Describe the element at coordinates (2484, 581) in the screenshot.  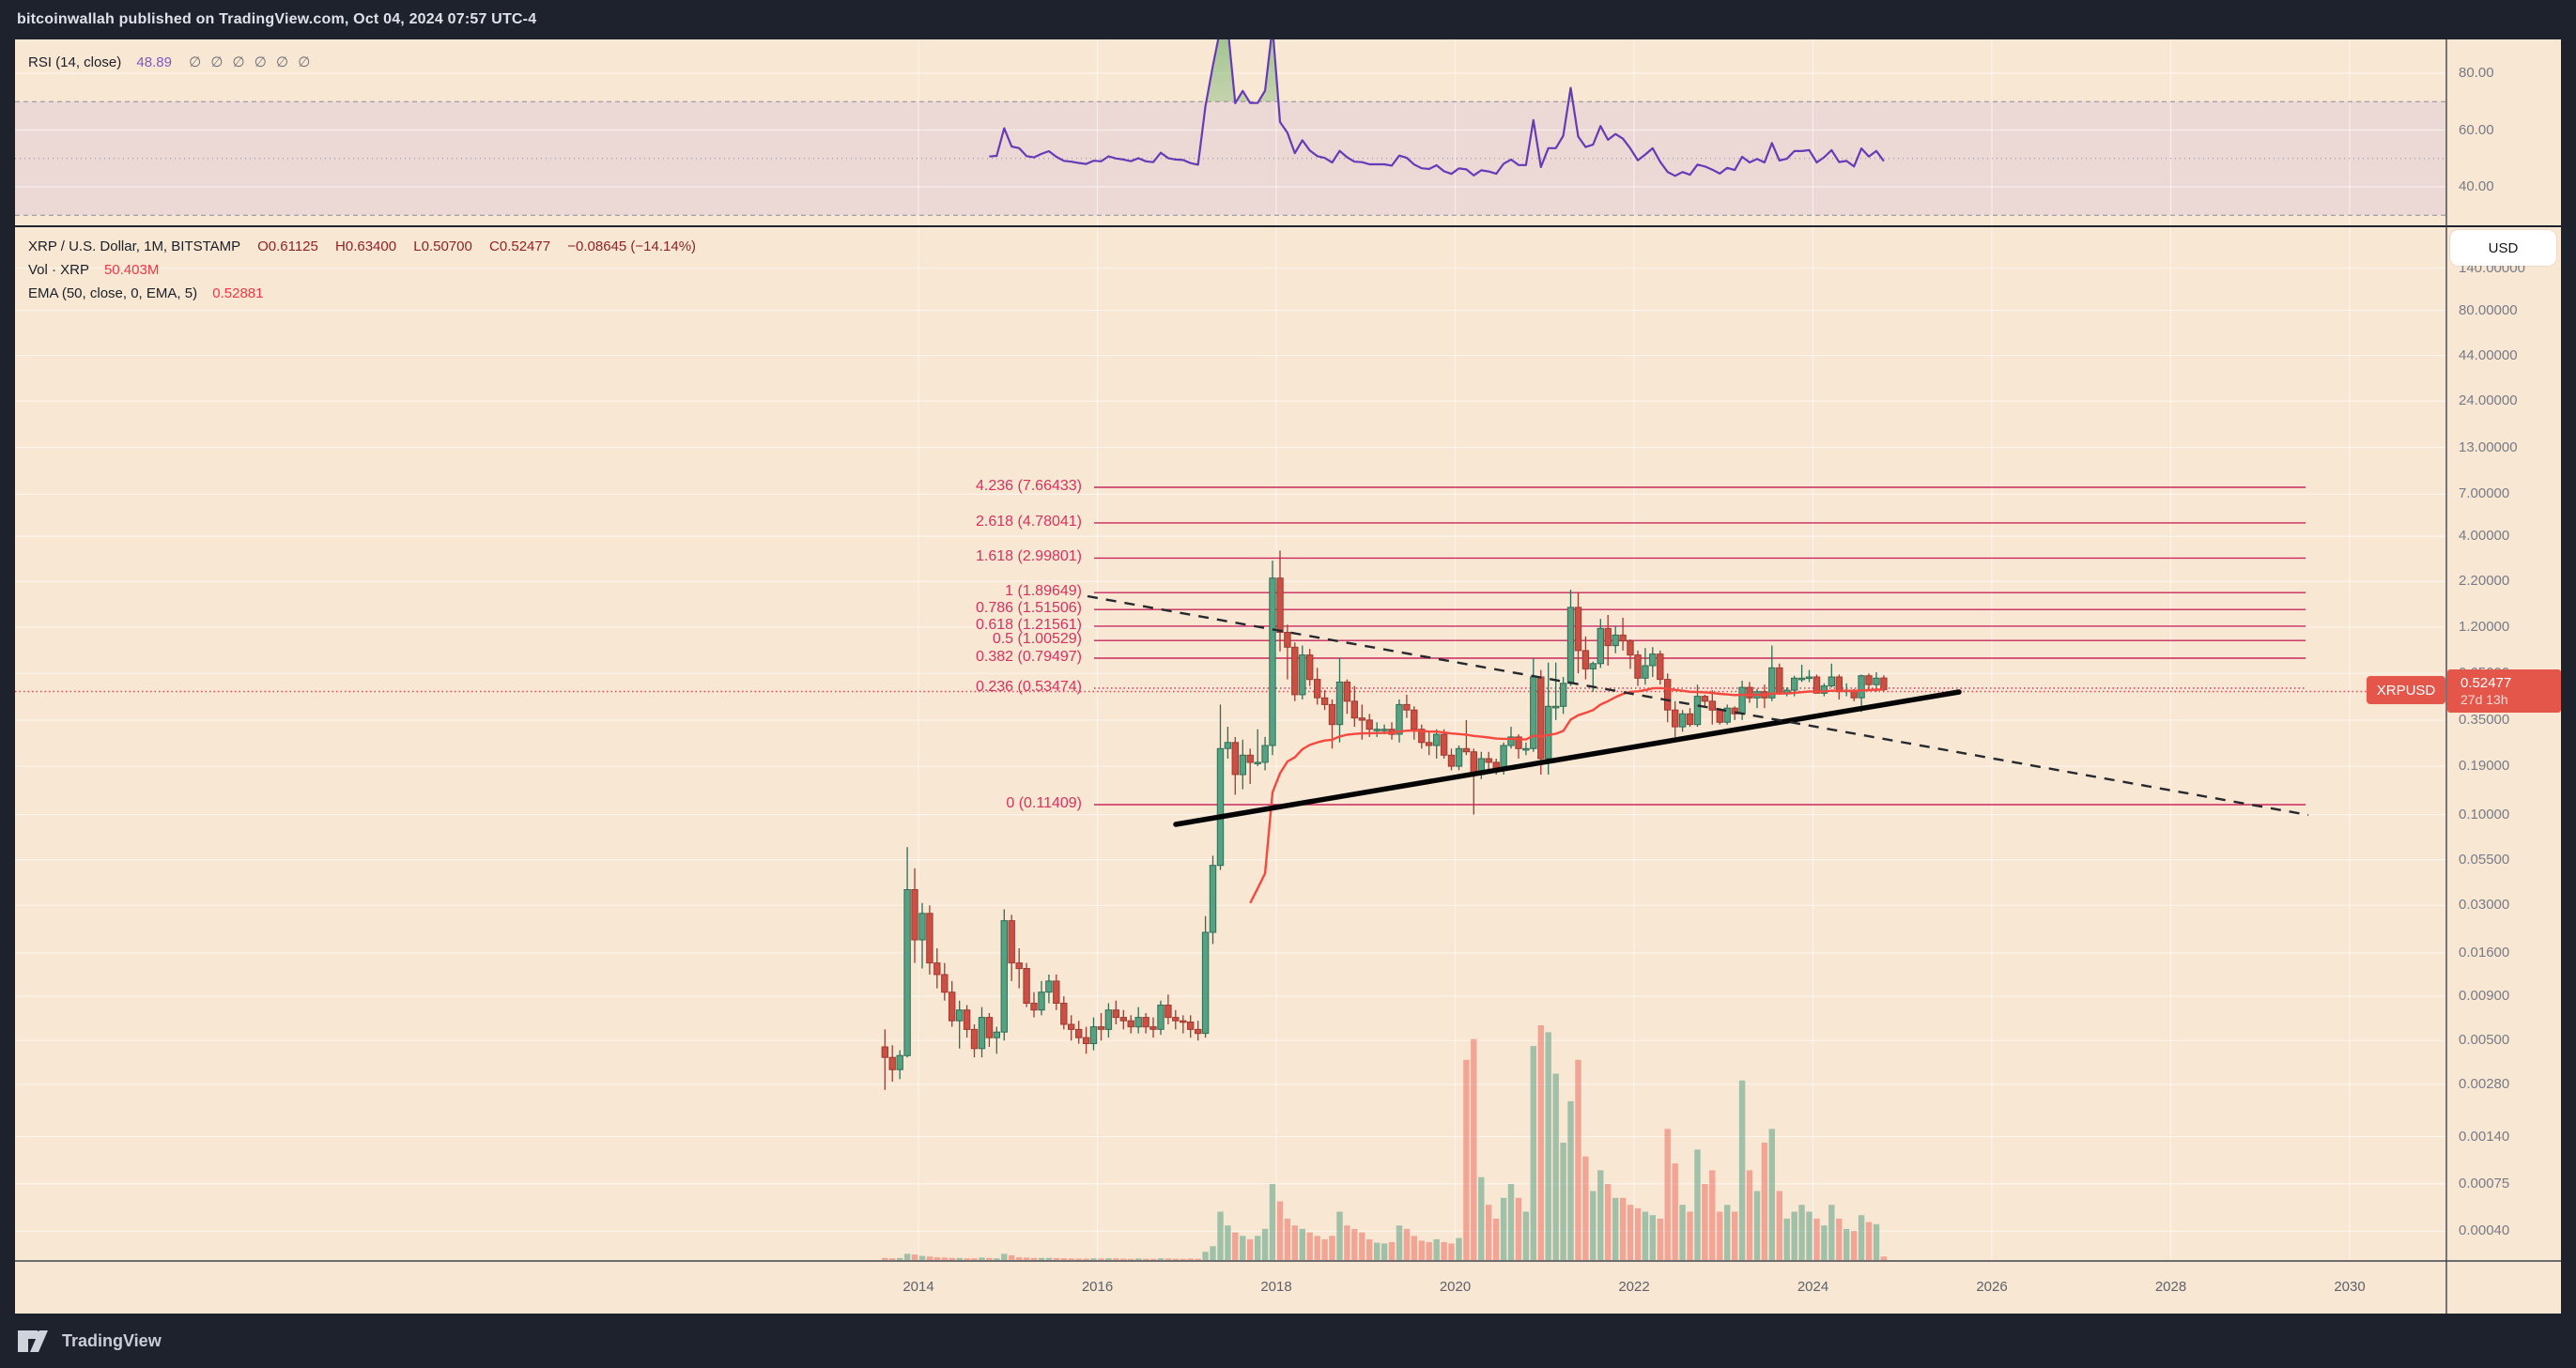
I see `price-axis-tick: 2.20000` at that location.